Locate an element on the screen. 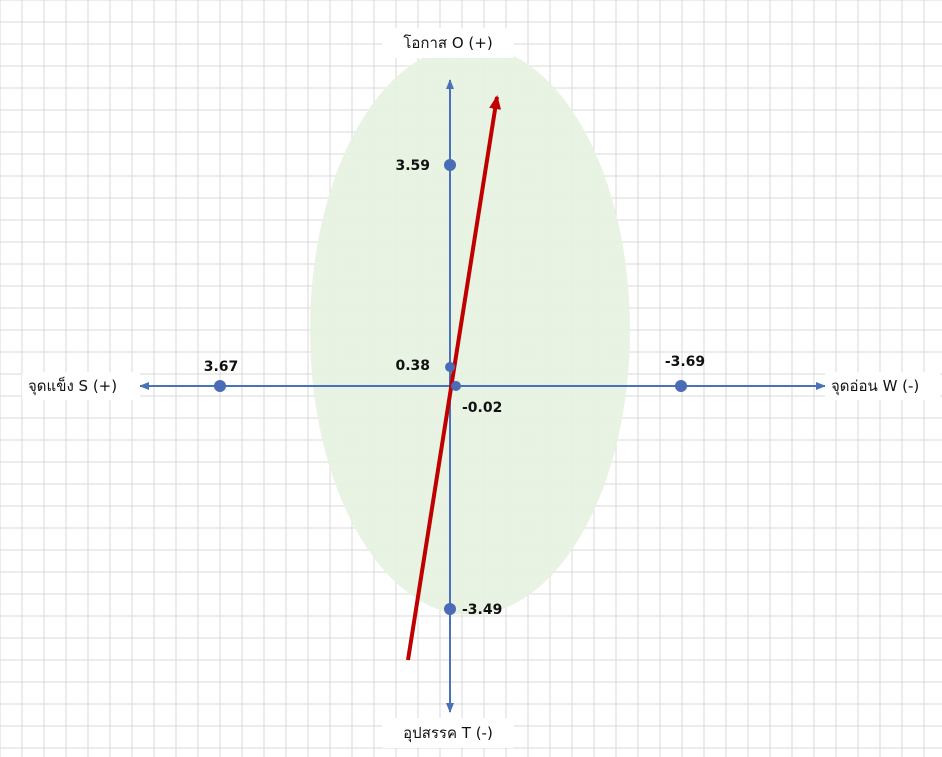 The width and height of the screenshot is (942, 757). strategy-arrow is located at coordinates (454, 378).